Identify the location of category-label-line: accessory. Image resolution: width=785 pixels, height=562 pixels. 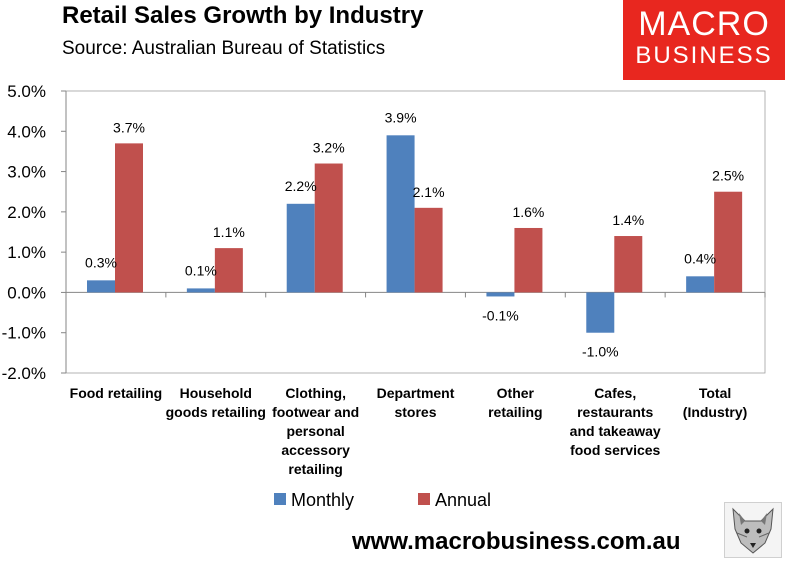
(315, 450).